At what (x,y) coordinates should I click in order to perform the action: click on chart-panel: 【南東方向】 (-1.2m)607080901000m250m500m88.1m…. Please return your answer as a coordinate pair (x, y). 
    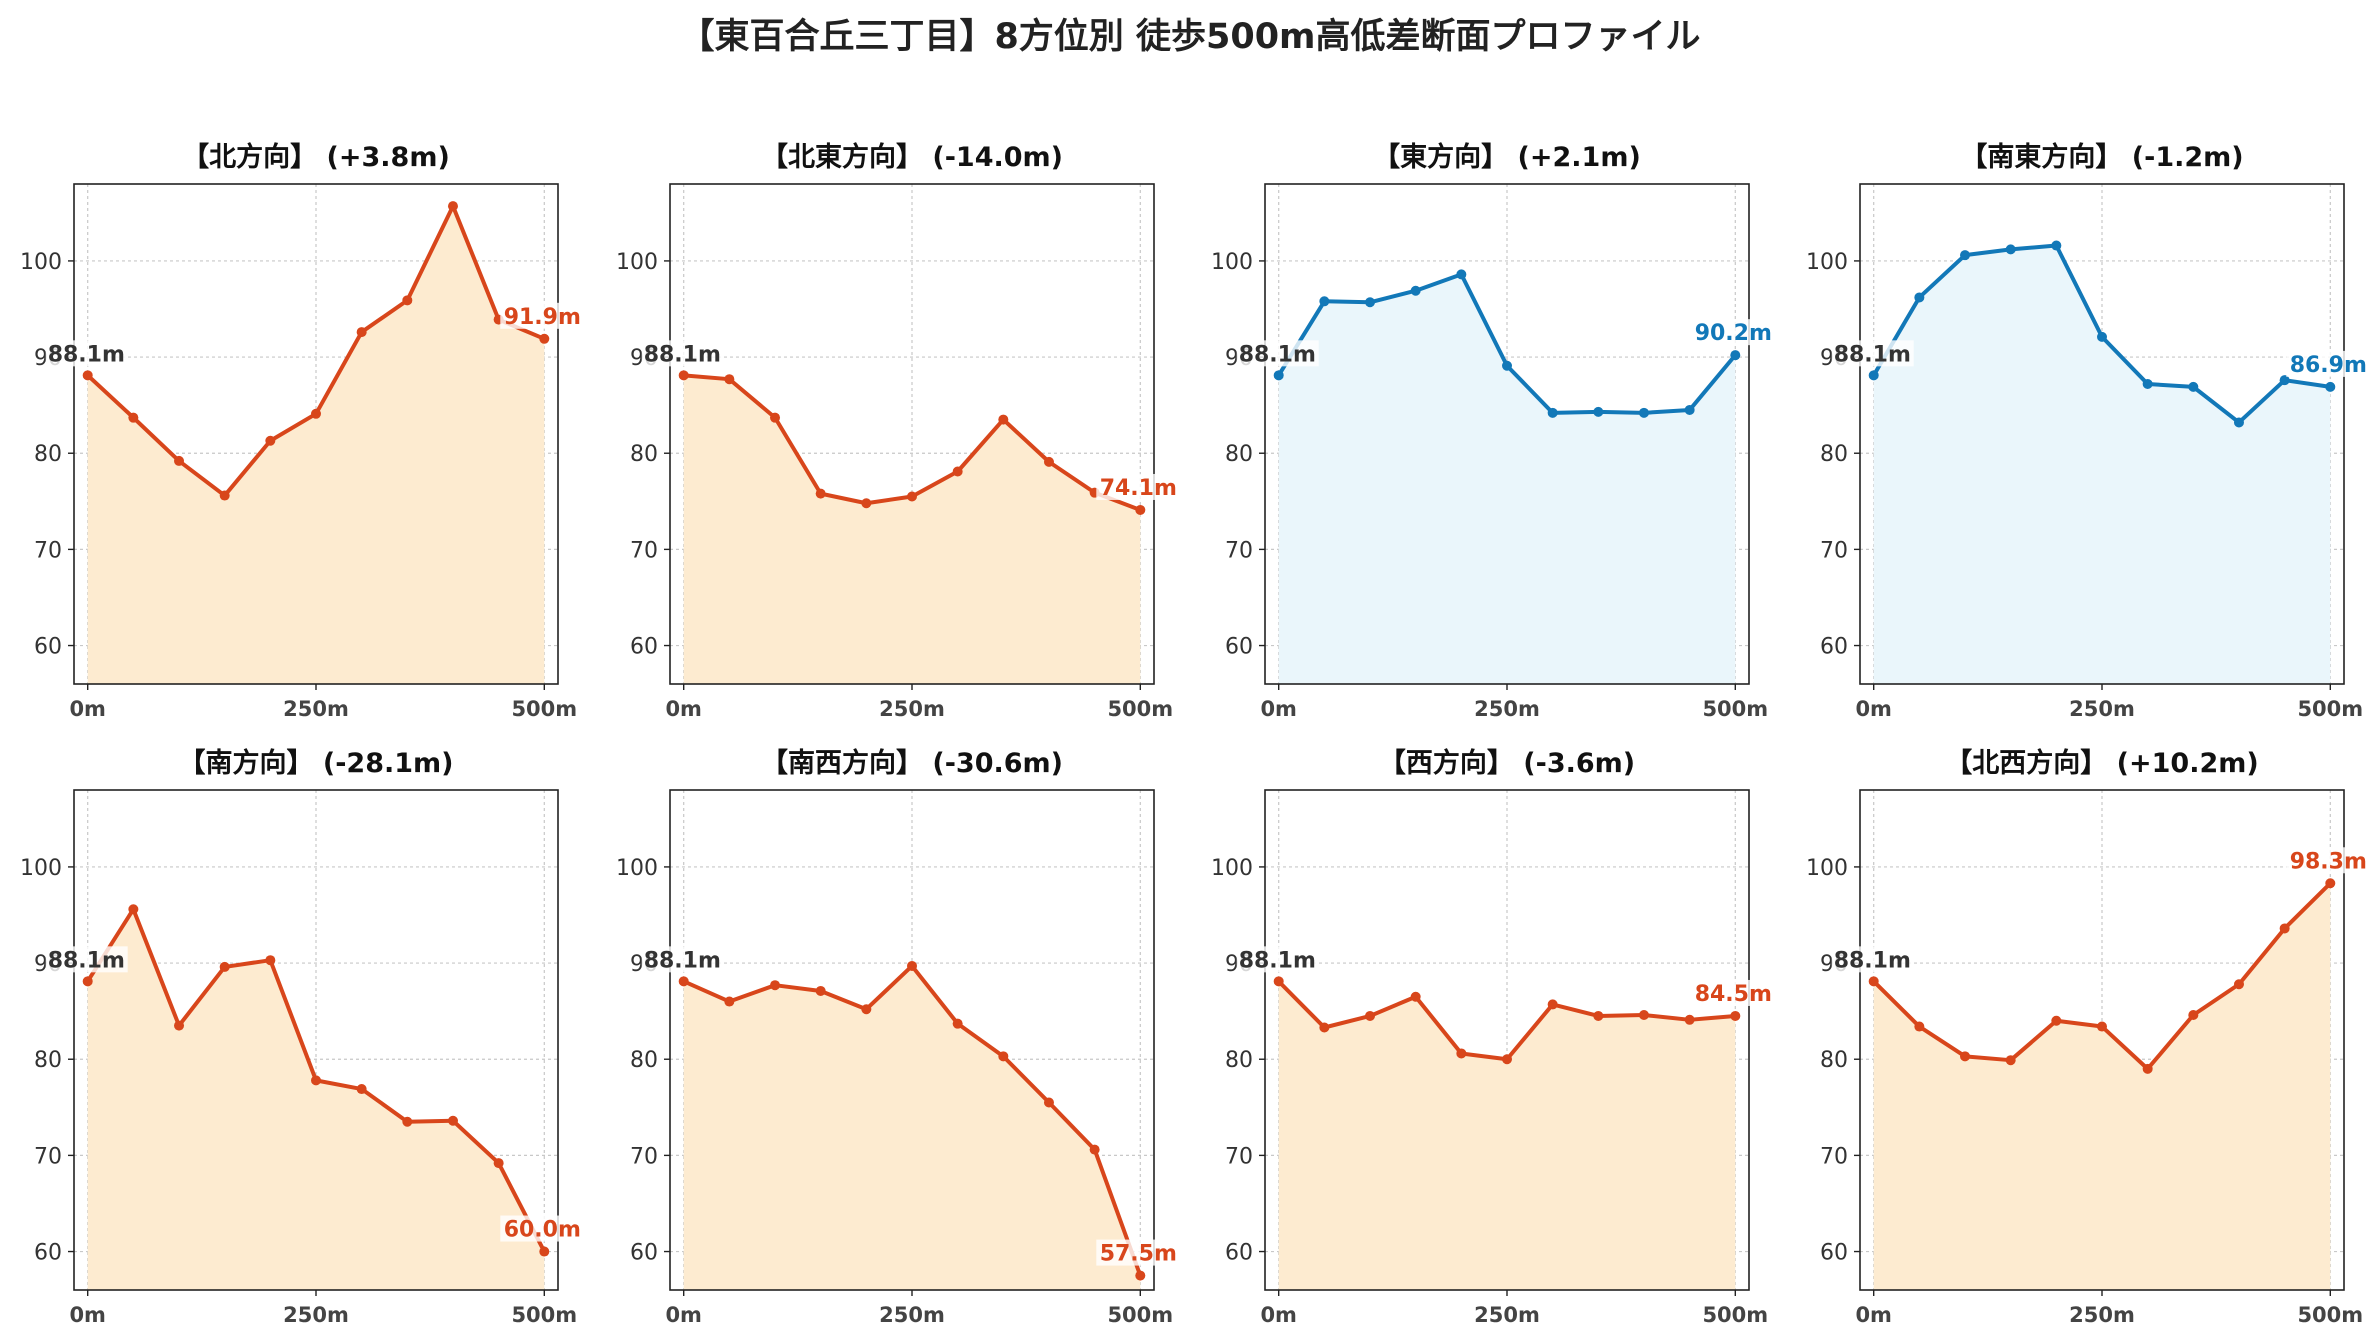
    Looking at the image, I should click on (2088, 431).